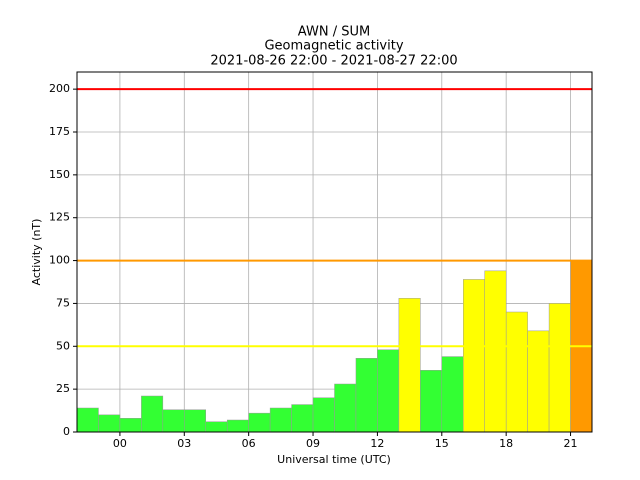 The height and width of the screenshot is (480, 640). Describe the element at coordinates (120, 443) in the screenshot. I see `x-tick-label: 00` at that location.